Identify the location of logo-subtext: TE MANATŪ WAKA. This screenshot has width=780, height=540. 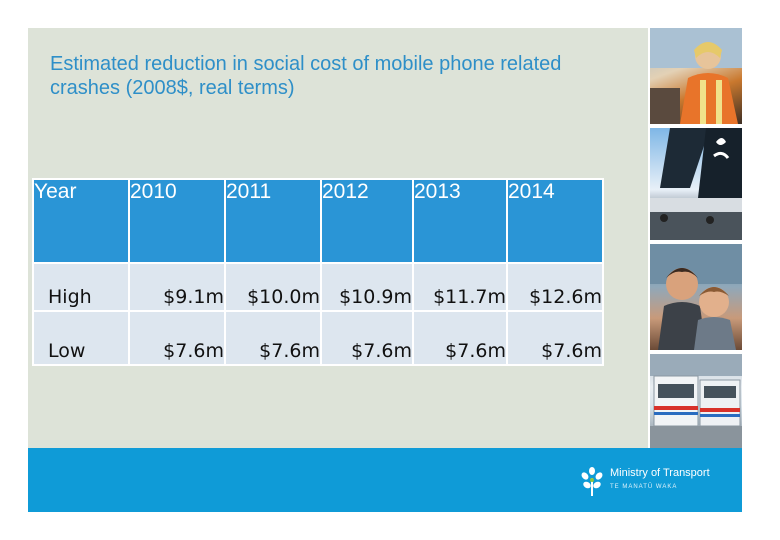
(644, 487).